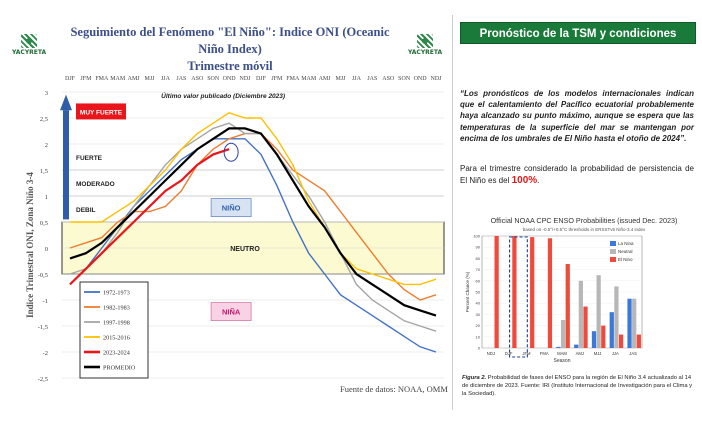 Image resolution: width=702 pixels, height=421 pixels. I want to click on yacyreta-mark-icon, so click(29, 41).